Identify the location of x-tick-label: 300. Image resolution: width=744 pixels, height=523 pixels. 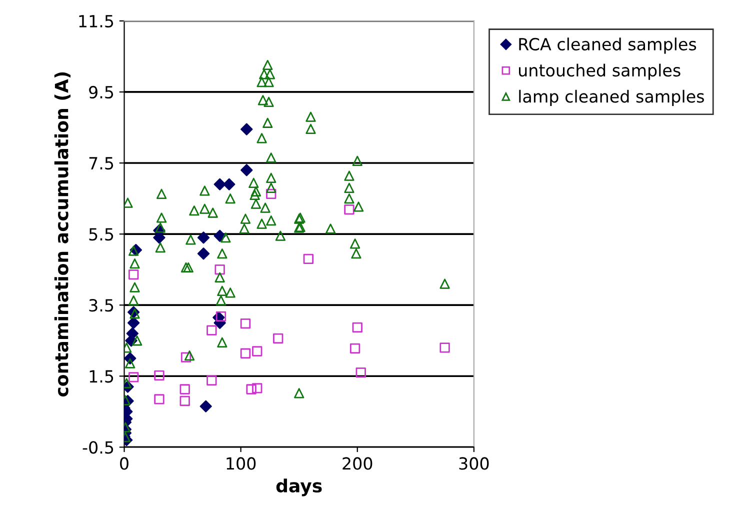
(474, 463).